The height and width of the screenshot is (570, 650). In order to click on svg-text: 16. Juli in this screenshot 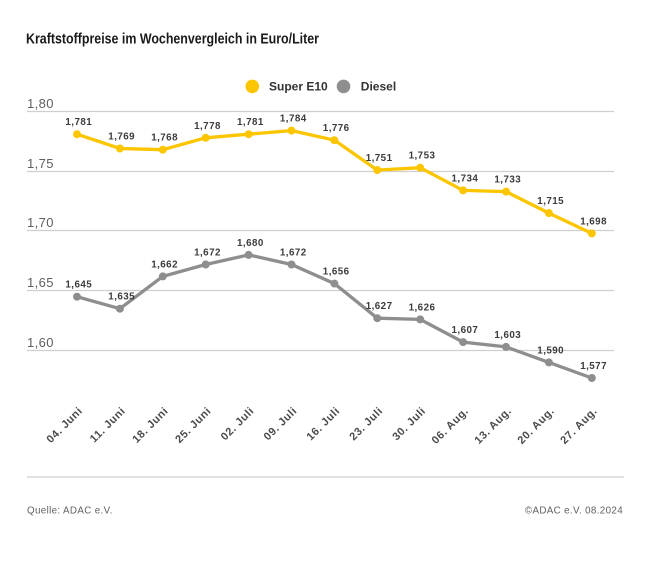, I will do `click(324, 424)`.